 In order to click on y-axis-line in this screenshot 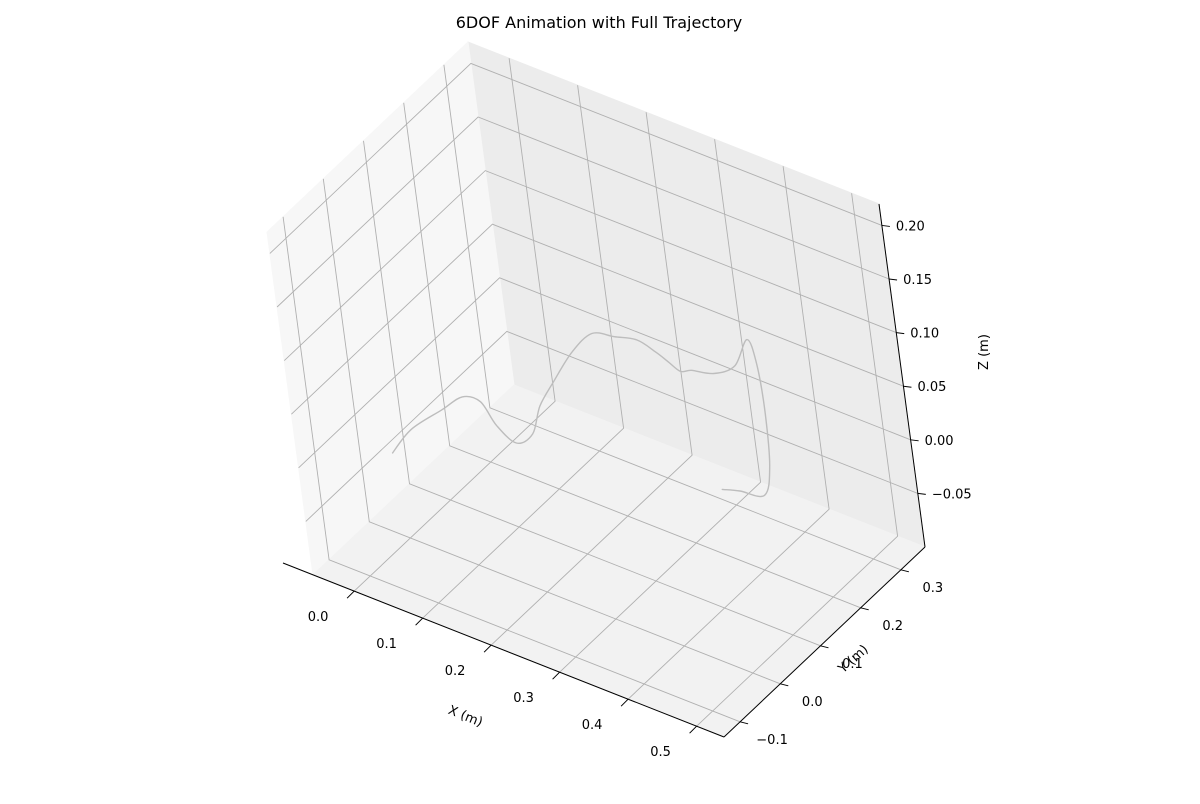, I will do `click(824, 642)`.